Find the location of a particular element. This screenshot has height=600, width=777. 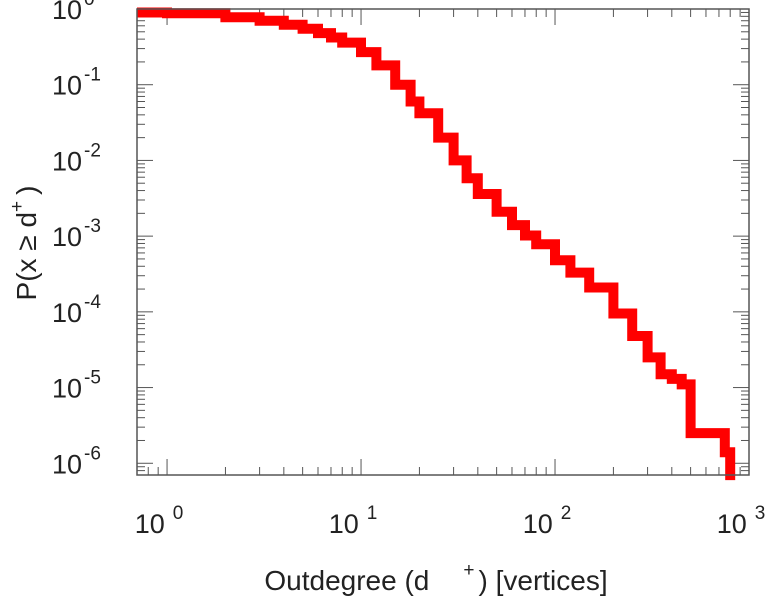

y-axis-label: P(x ≥ d+) is located at coordinates (24, 243).